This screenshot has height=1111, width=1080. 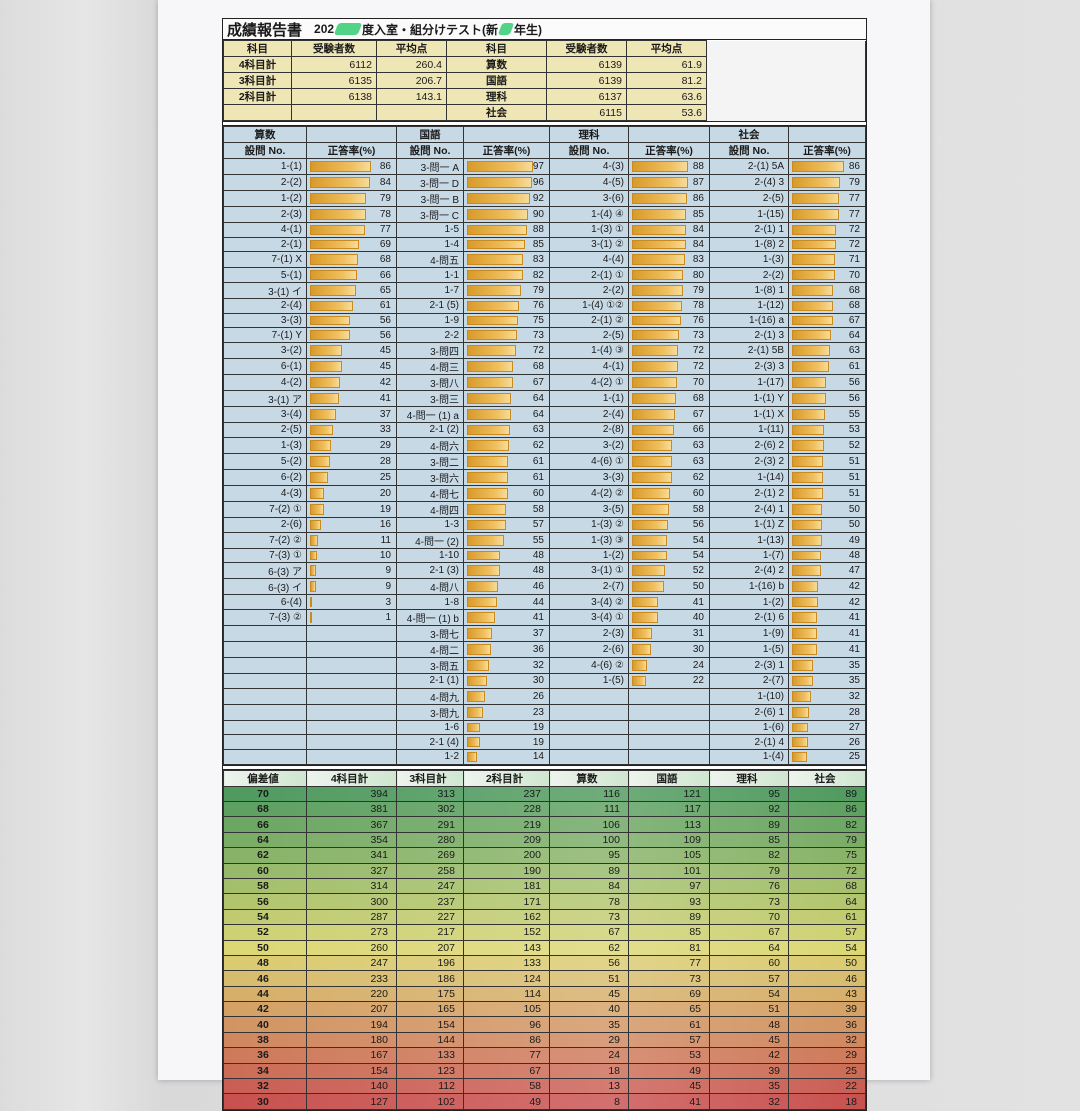 What do you see at coordinates (544, 1024) in the screenshot?
I see `deviation-row: 40 194 154 96 35 61 48 36` at bounding box center [544, 1024].